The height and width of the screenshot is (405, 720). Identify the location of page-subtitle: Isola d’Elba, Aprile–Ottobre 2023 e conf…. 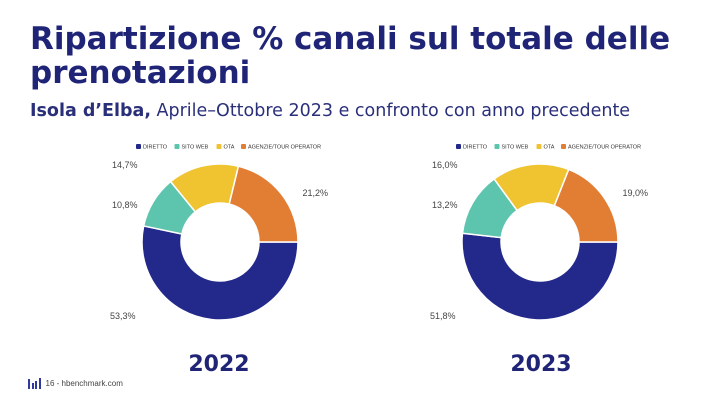
(330, 111).